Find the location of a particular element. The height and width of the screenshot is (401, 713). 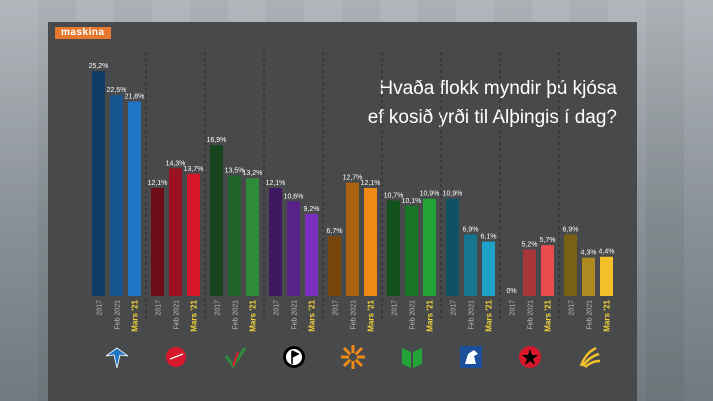

chart-title-line-2: ef kosið yrði til Alþingis í dag? is located at coordinates (492, 117).